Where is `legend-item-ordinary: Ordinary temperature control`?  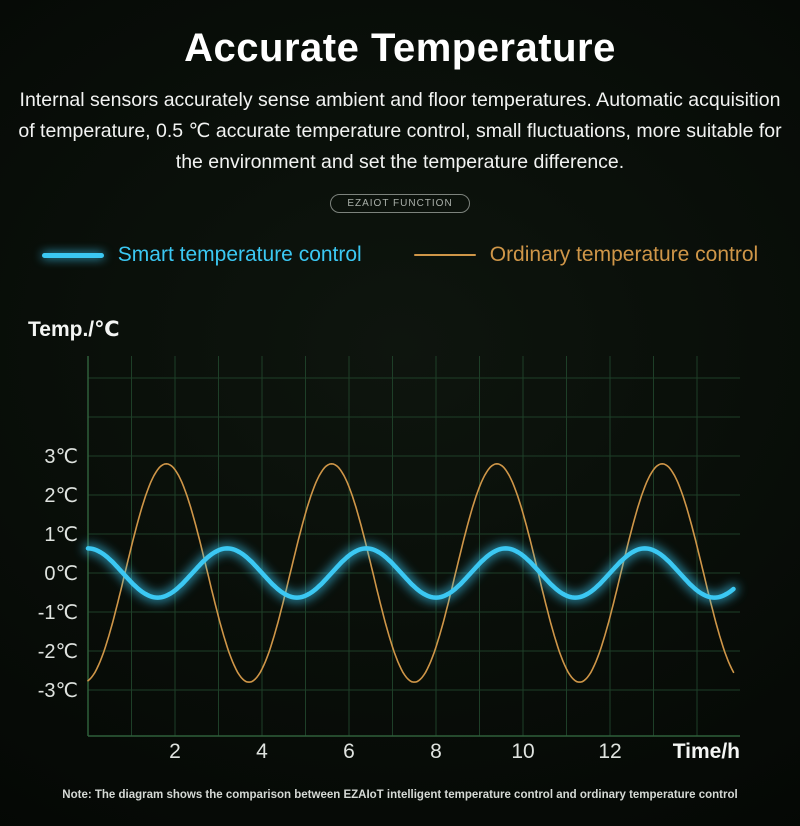 legend-item-ordinary: Ordinary temperature control is located at coordinates (586, 255).